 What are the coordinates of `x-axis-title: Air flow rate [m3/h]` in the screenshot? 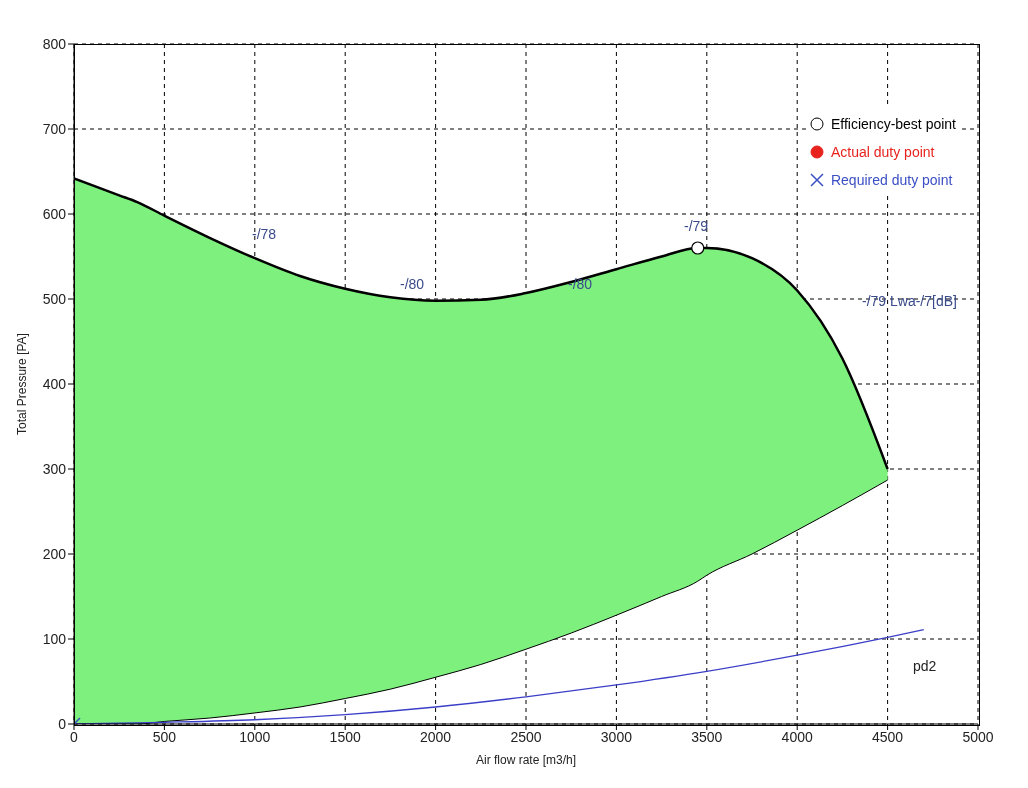 It's located at (526, 760).